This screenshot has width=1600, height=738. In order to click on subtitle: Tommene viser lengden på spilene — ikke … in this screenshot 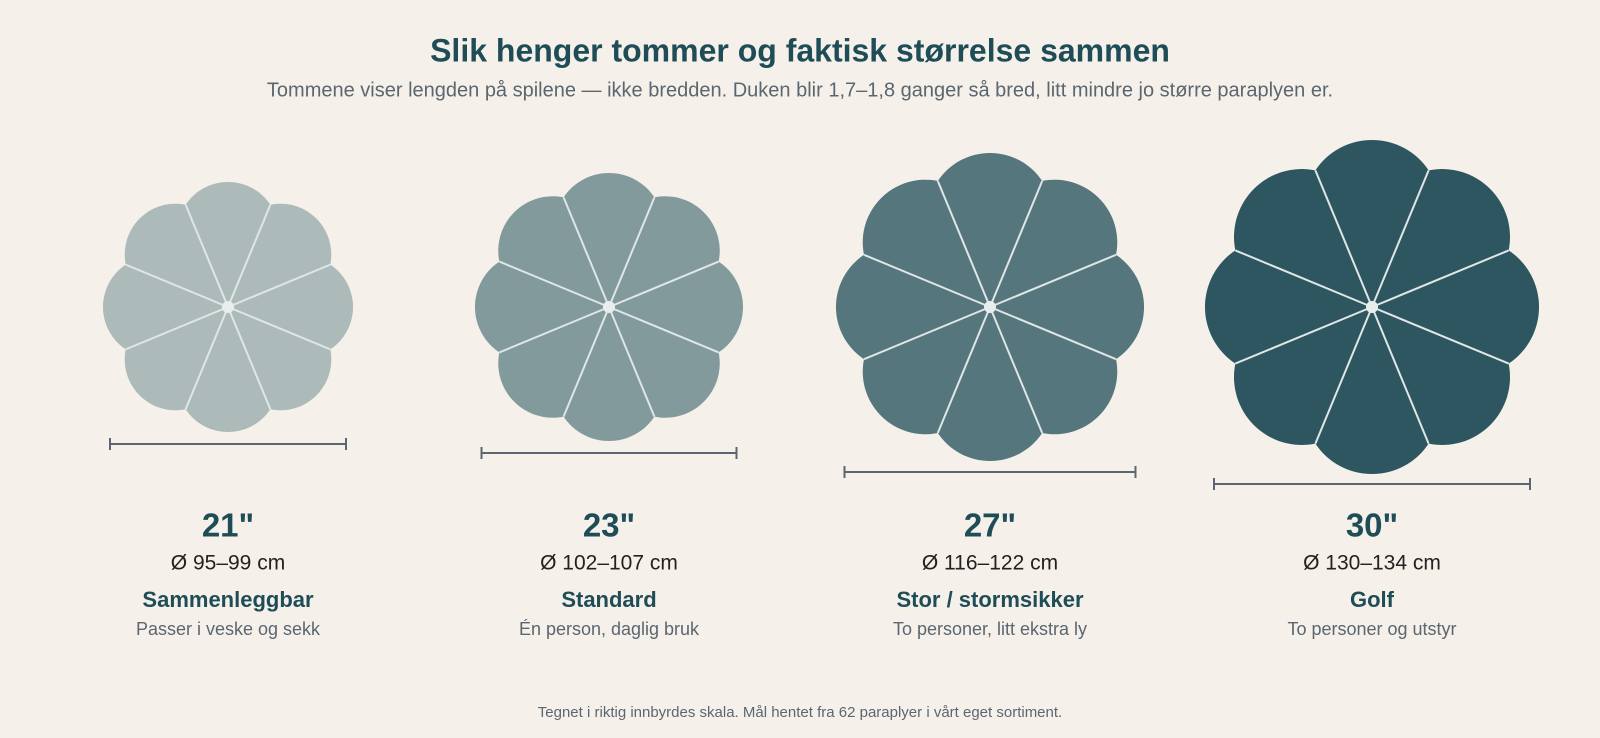, I will do `click(800, 90)`.